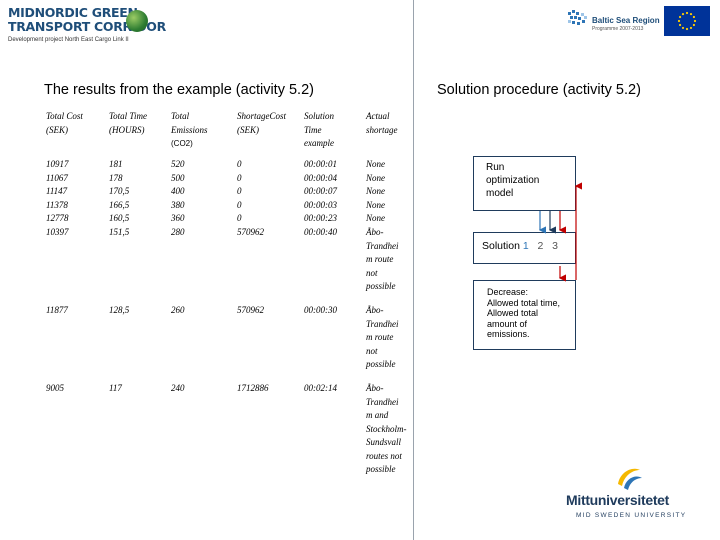  I want to click on cell-total-time-list: 181 178 170,5 166,5 160,5 151,5, so click(119, 198).